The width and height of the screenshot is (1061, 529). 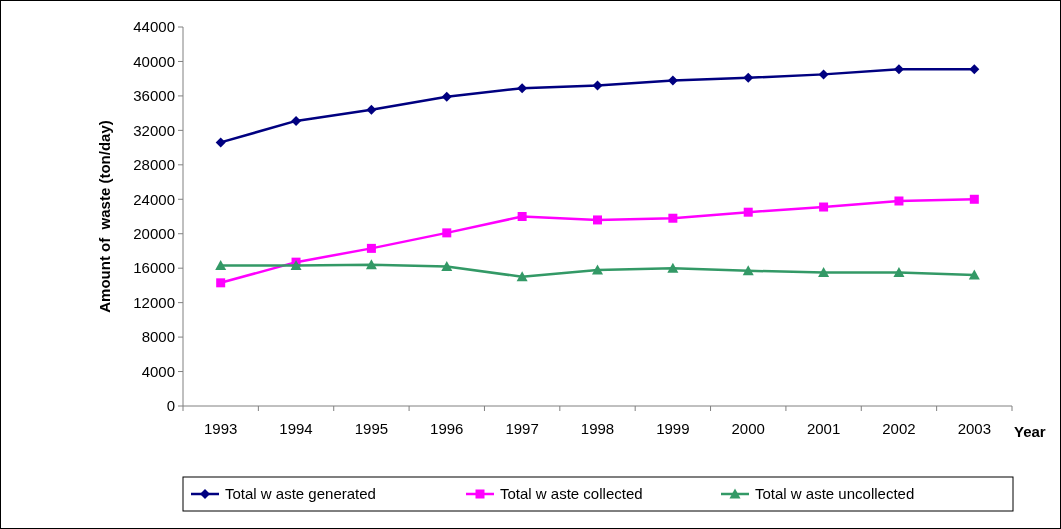 What do you see at coordinates (154, 233) in the screenshot?
I see `y-tick-label: 20000` at bounding box center [154, 233].